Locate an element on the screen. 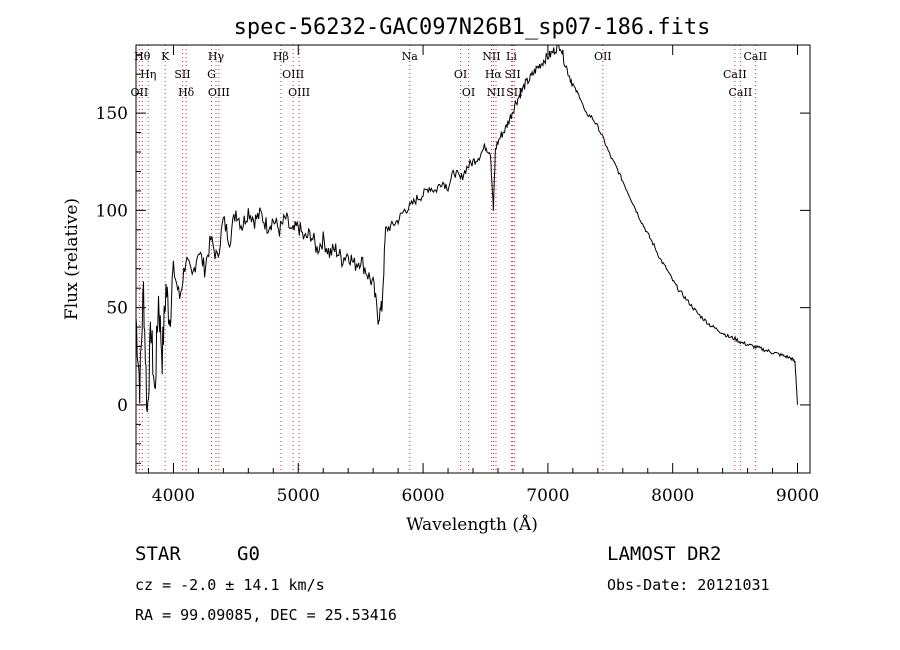 This screenshot has height=650, width=900. obs-date: Obs-Date: 20121031 is located at coordinates (688, 585).